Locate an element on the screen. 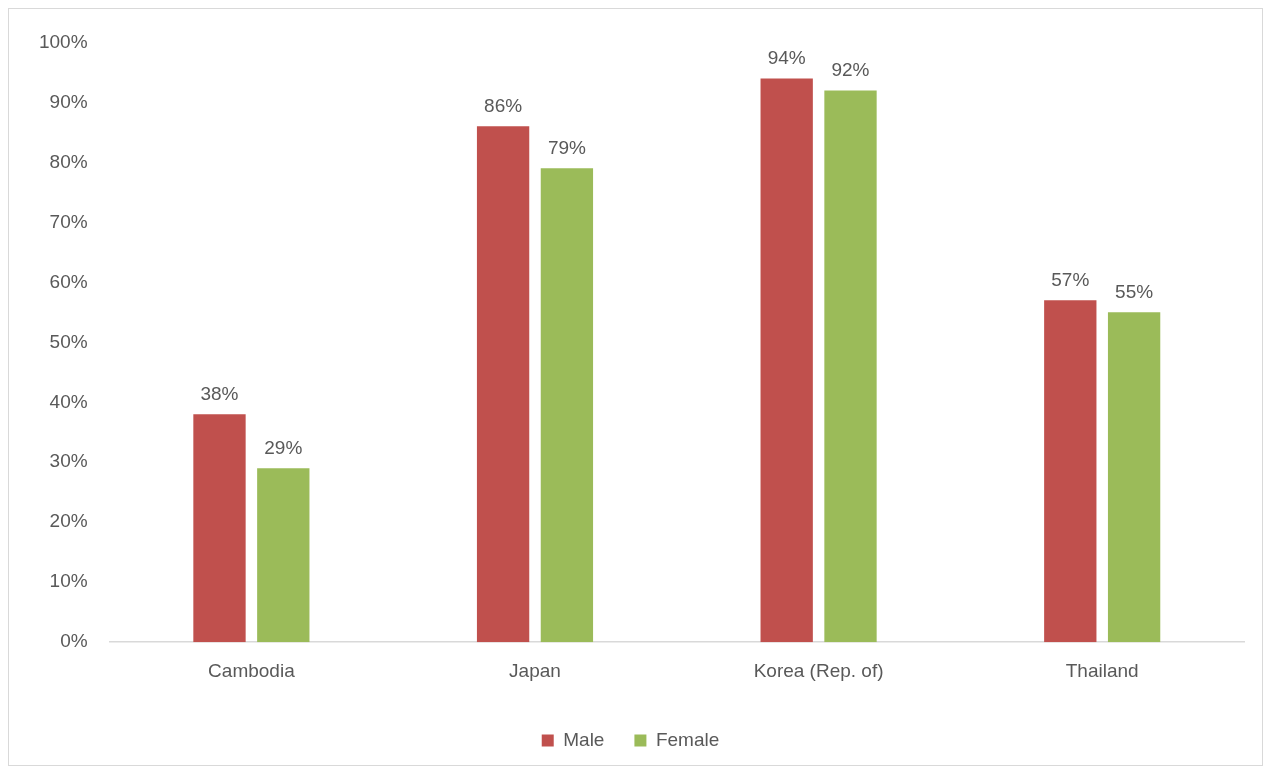  legend-label: Female is located at coordinates (687, 739).